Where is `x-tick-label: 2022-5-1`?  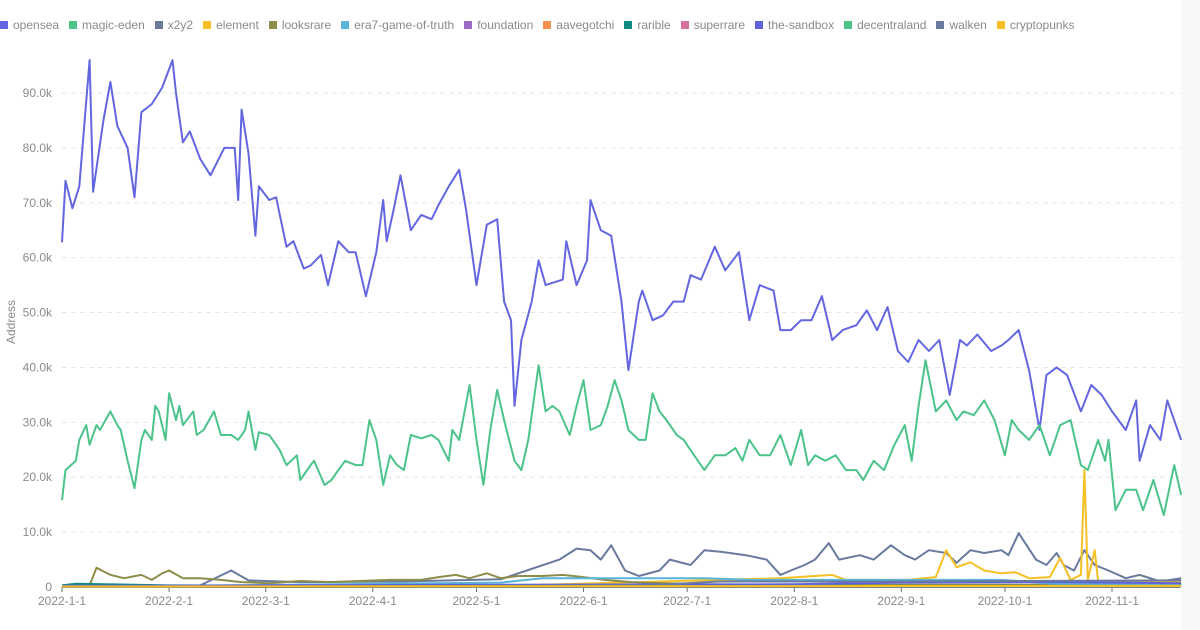
x-tick-label: 2022-5-1 is located at coordinates (476, 601).